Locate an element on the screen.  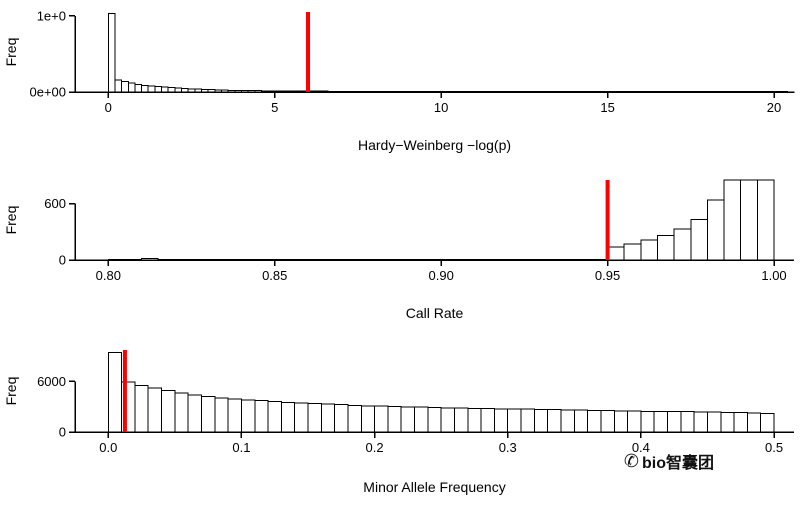
x-tick-label: 0.4 is located at coordinates (641, 447).